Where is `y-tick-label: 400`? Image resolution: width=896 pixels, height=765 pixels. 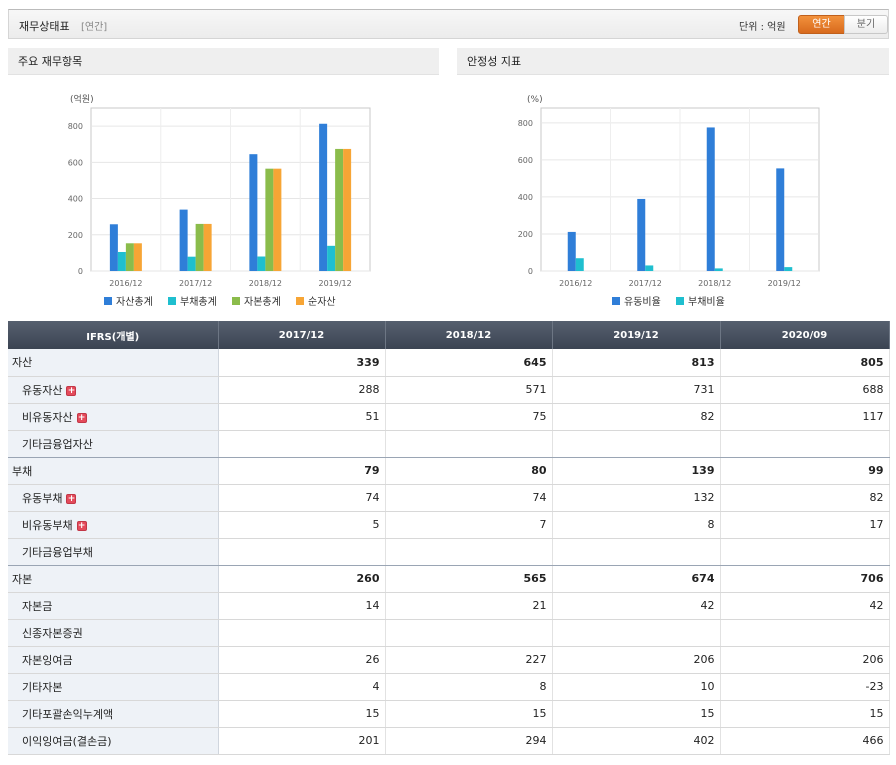 y-tick-label: 400 is located at coordinates (75, 199).